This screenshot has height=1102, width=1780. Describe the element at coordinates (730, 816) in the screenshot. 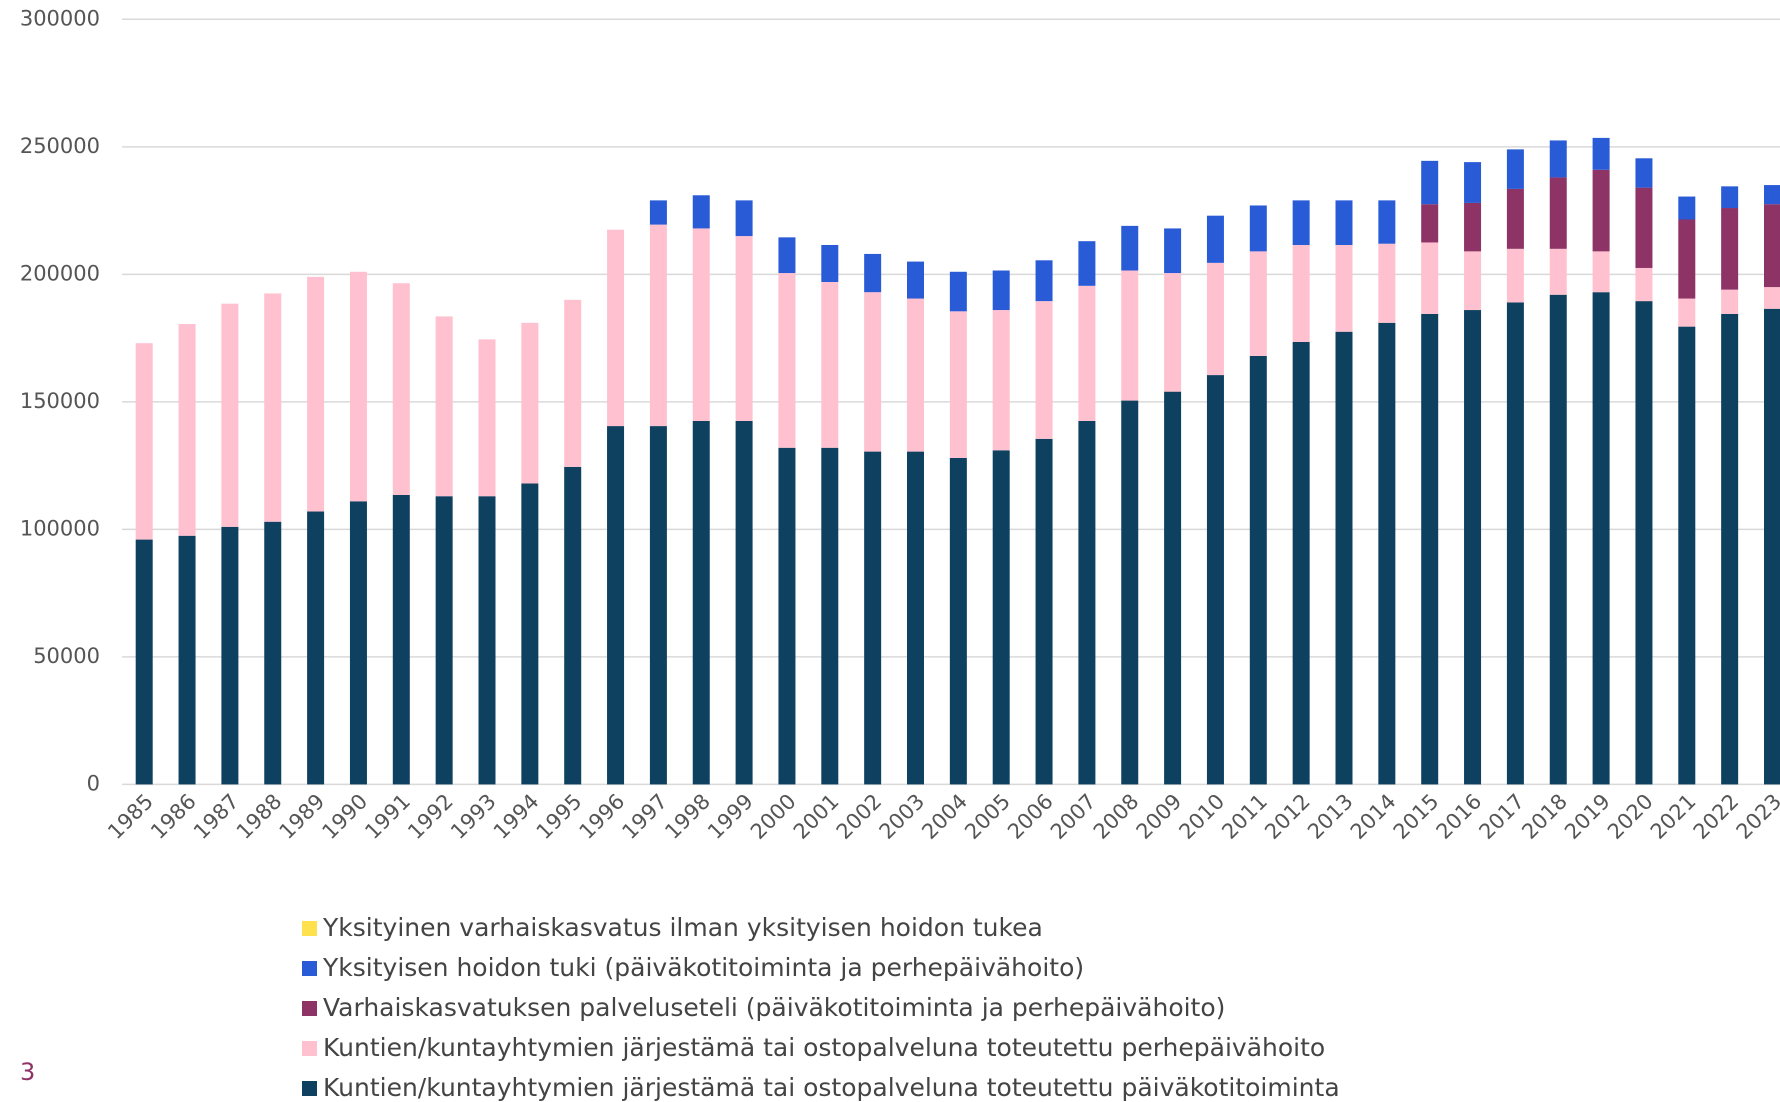

I see `x-tick-label: 1999` at that location.